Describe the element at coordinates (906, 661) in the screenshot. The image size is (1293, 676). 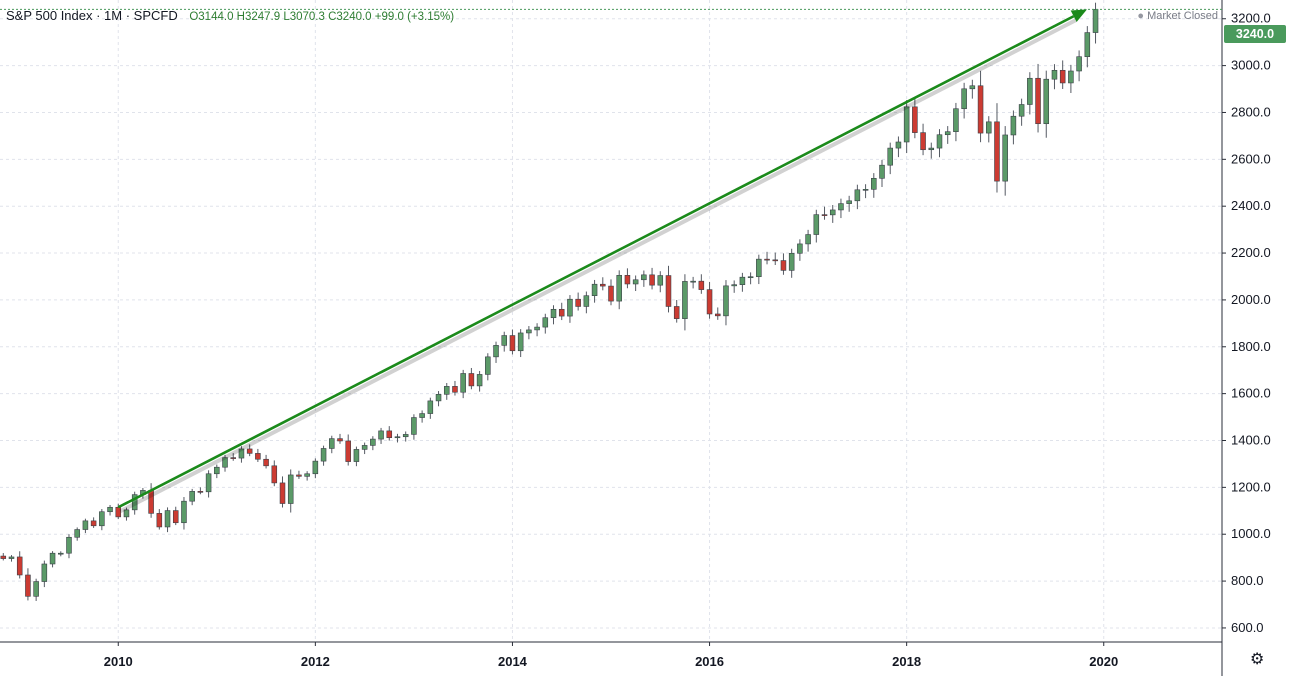
I see `x-tick-label: 2018` at that location.